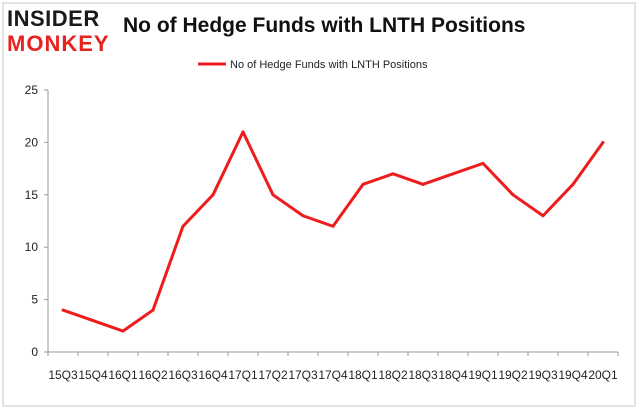 This screenshot has height=408, width=637. Describe the element at coordinates (34, 300) in the screenshot. I see `y-tick-label: 5` at that location.